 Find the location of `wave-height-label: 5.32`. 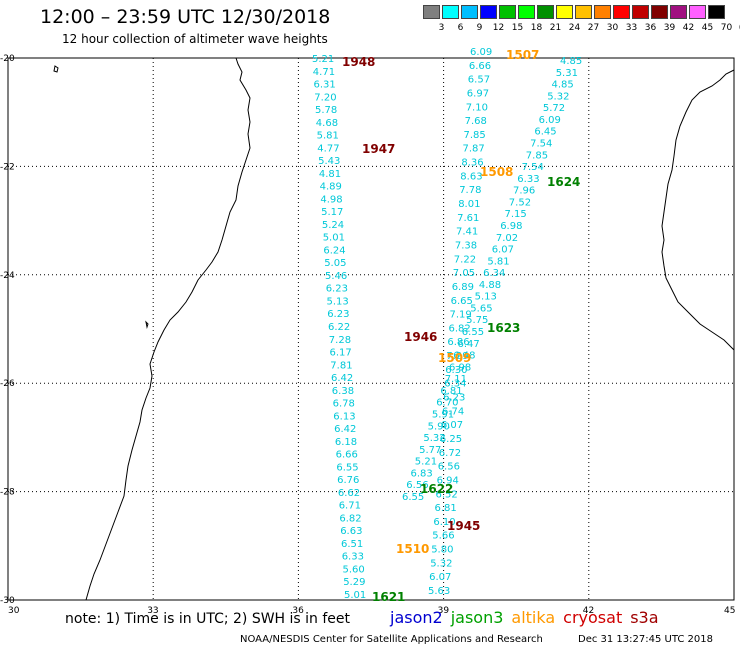

wave-height-label: 5.32 is located at coordinates (434, 438).